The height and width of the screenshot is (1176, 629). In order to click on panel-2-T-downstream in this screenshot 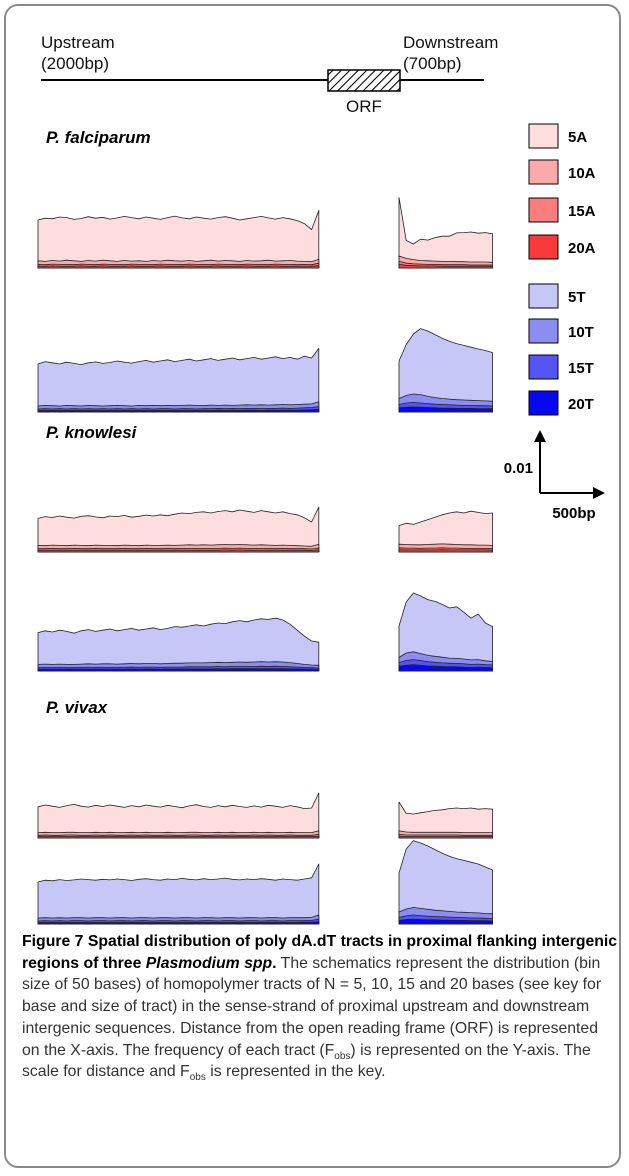, I will do `click(445, 882)`.